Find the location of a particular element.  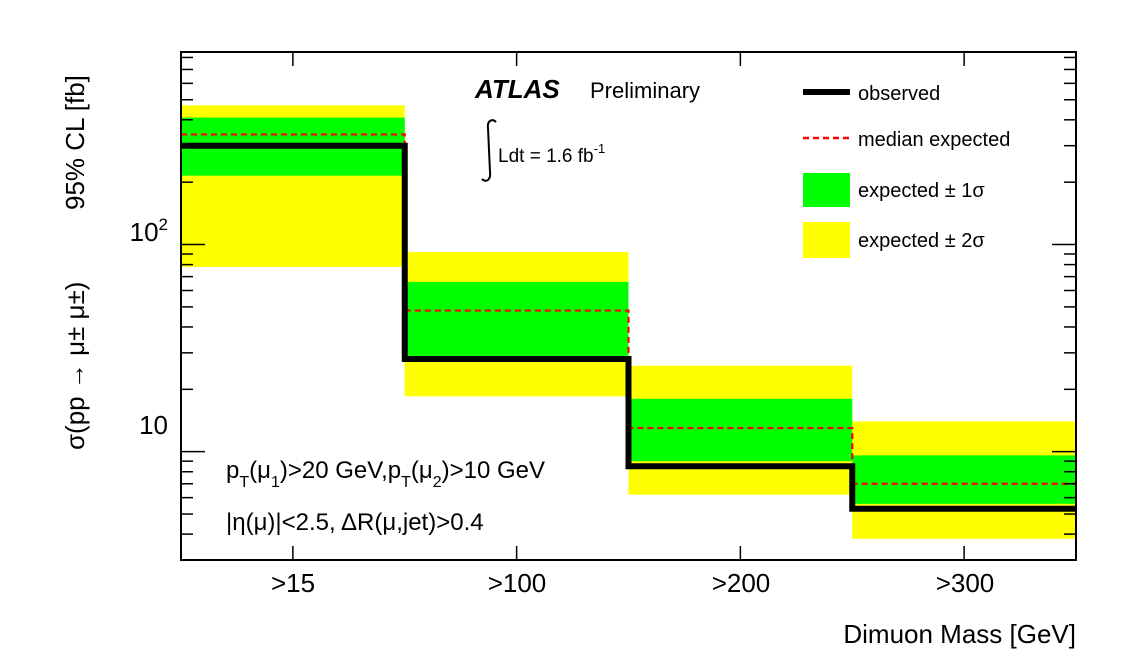

cut-annotation-pt: pT(μ1)>20 GeV,pT(μ2)>10 GeV is located at coordinates (385, 474).